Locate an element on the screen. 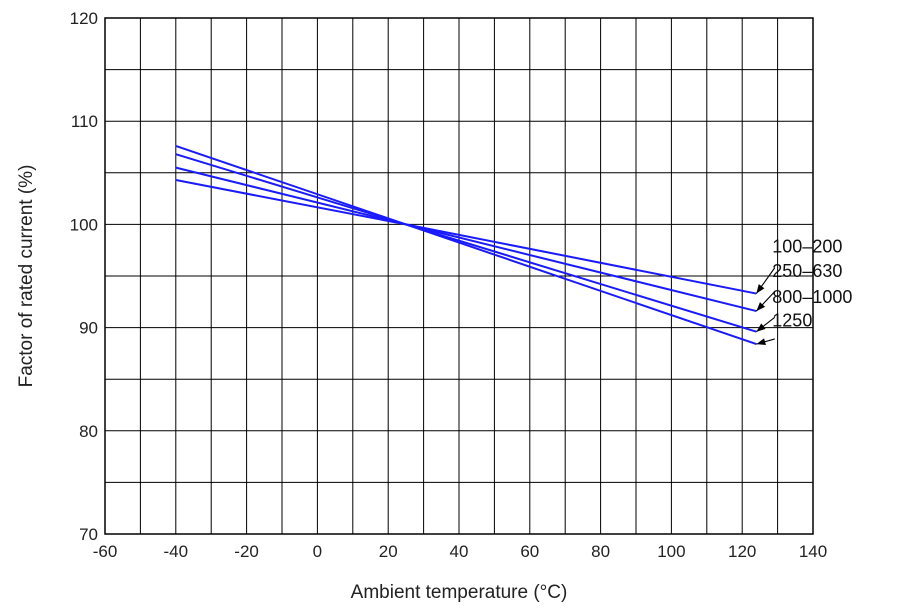  series-label: 100–200 is located at coordinates (807, 246).